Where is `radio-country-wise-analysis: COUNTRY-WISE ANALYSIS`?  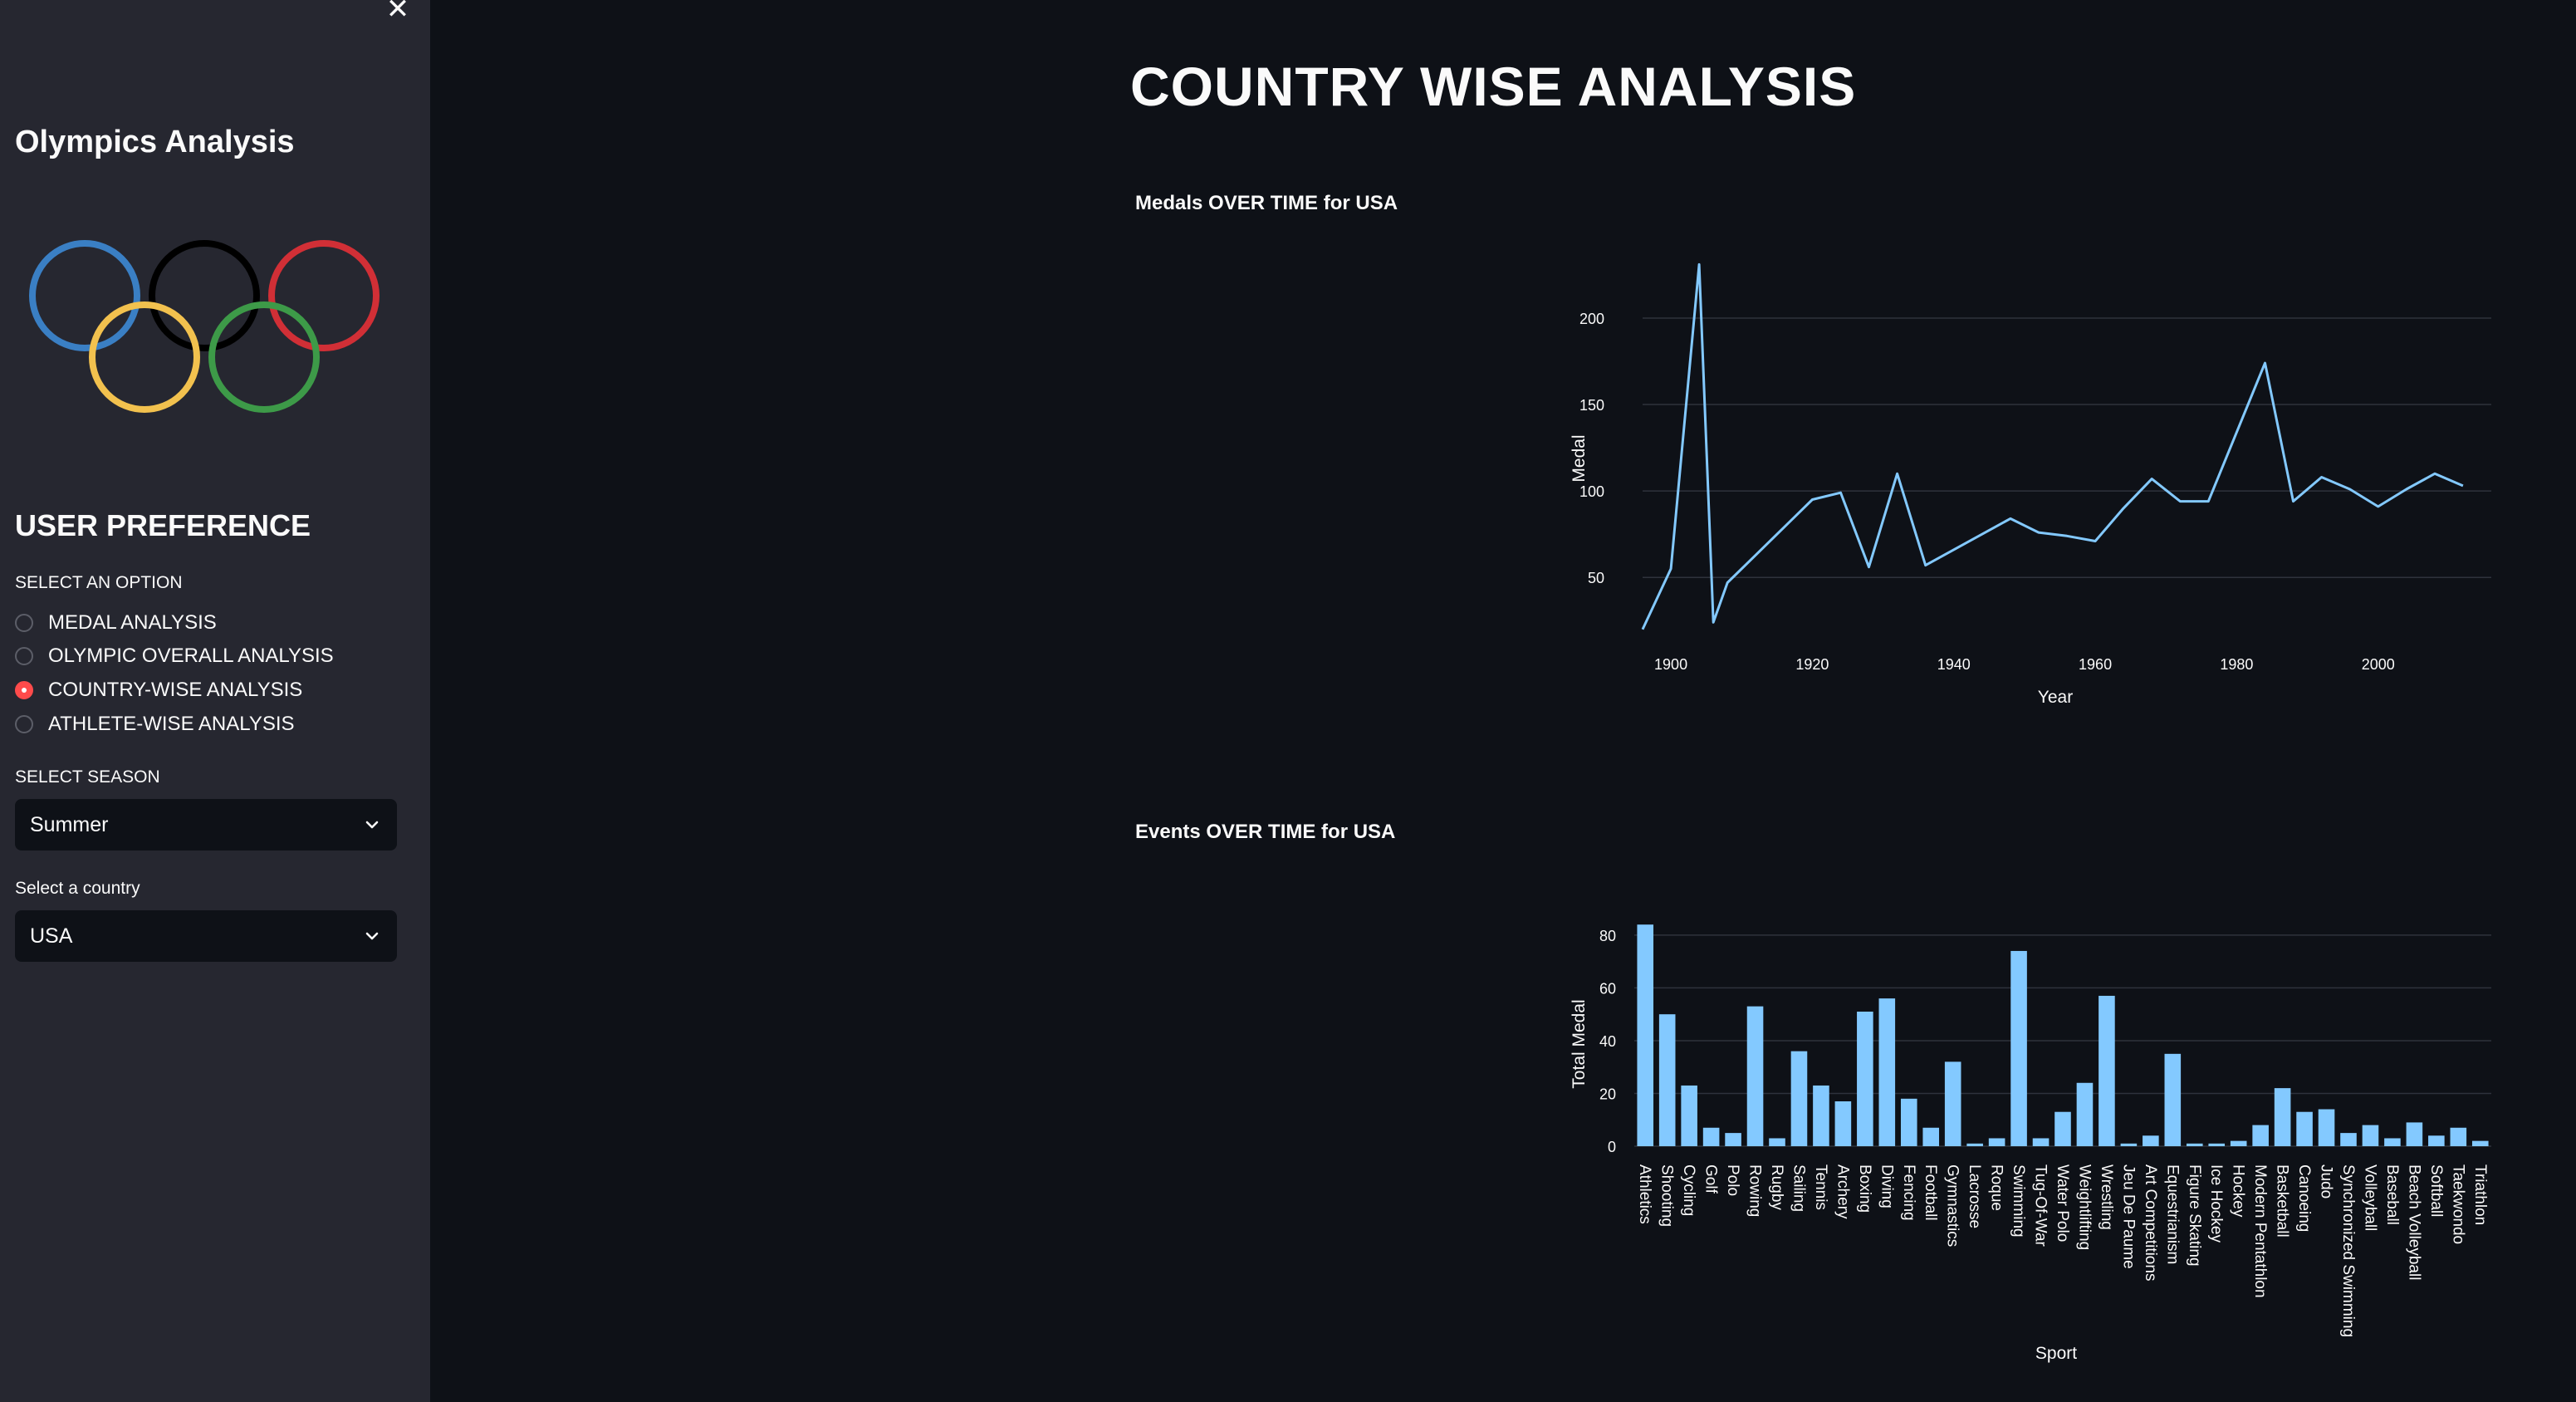
radio-country-wise-analysis: COUNTRY-WISE ANALYSIS is located at coordinates (158, 690).